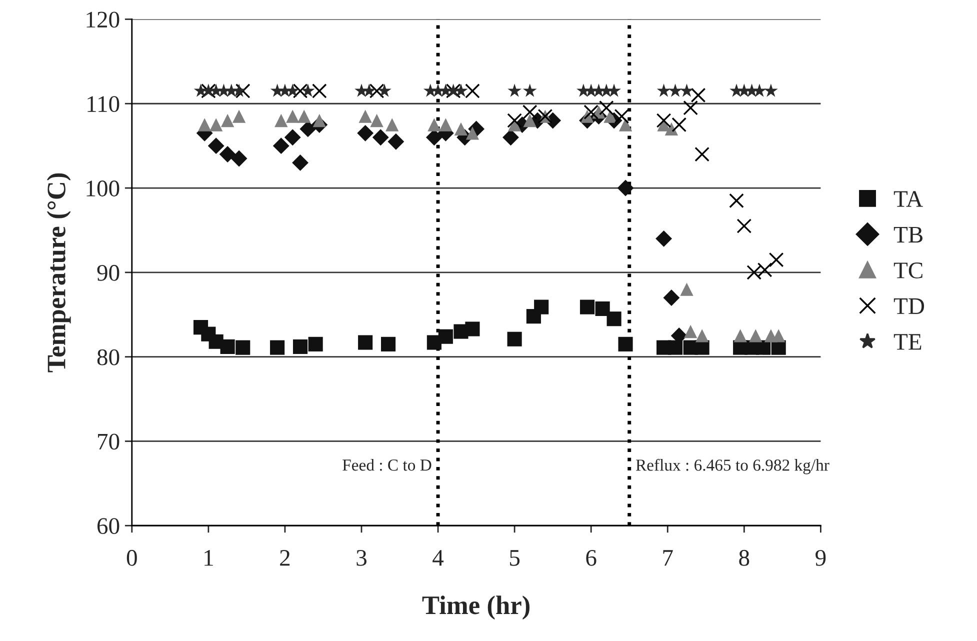  Describe the element at coordinates (438, 558) in the screenshot. I see `x-tick-label: 4` at that location.